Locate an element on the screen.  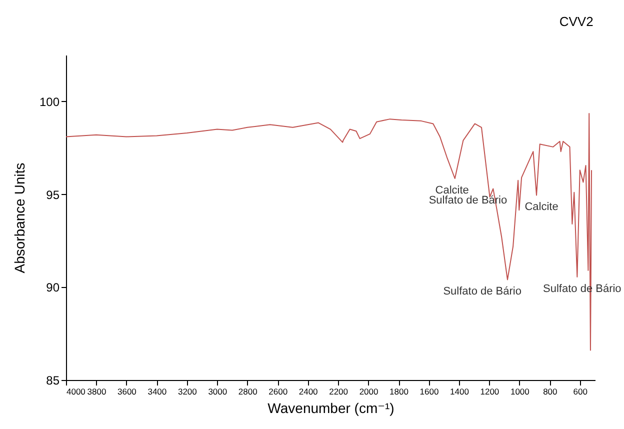
y-axis-title: Absorbance Units is located at coordinates (19, 218).